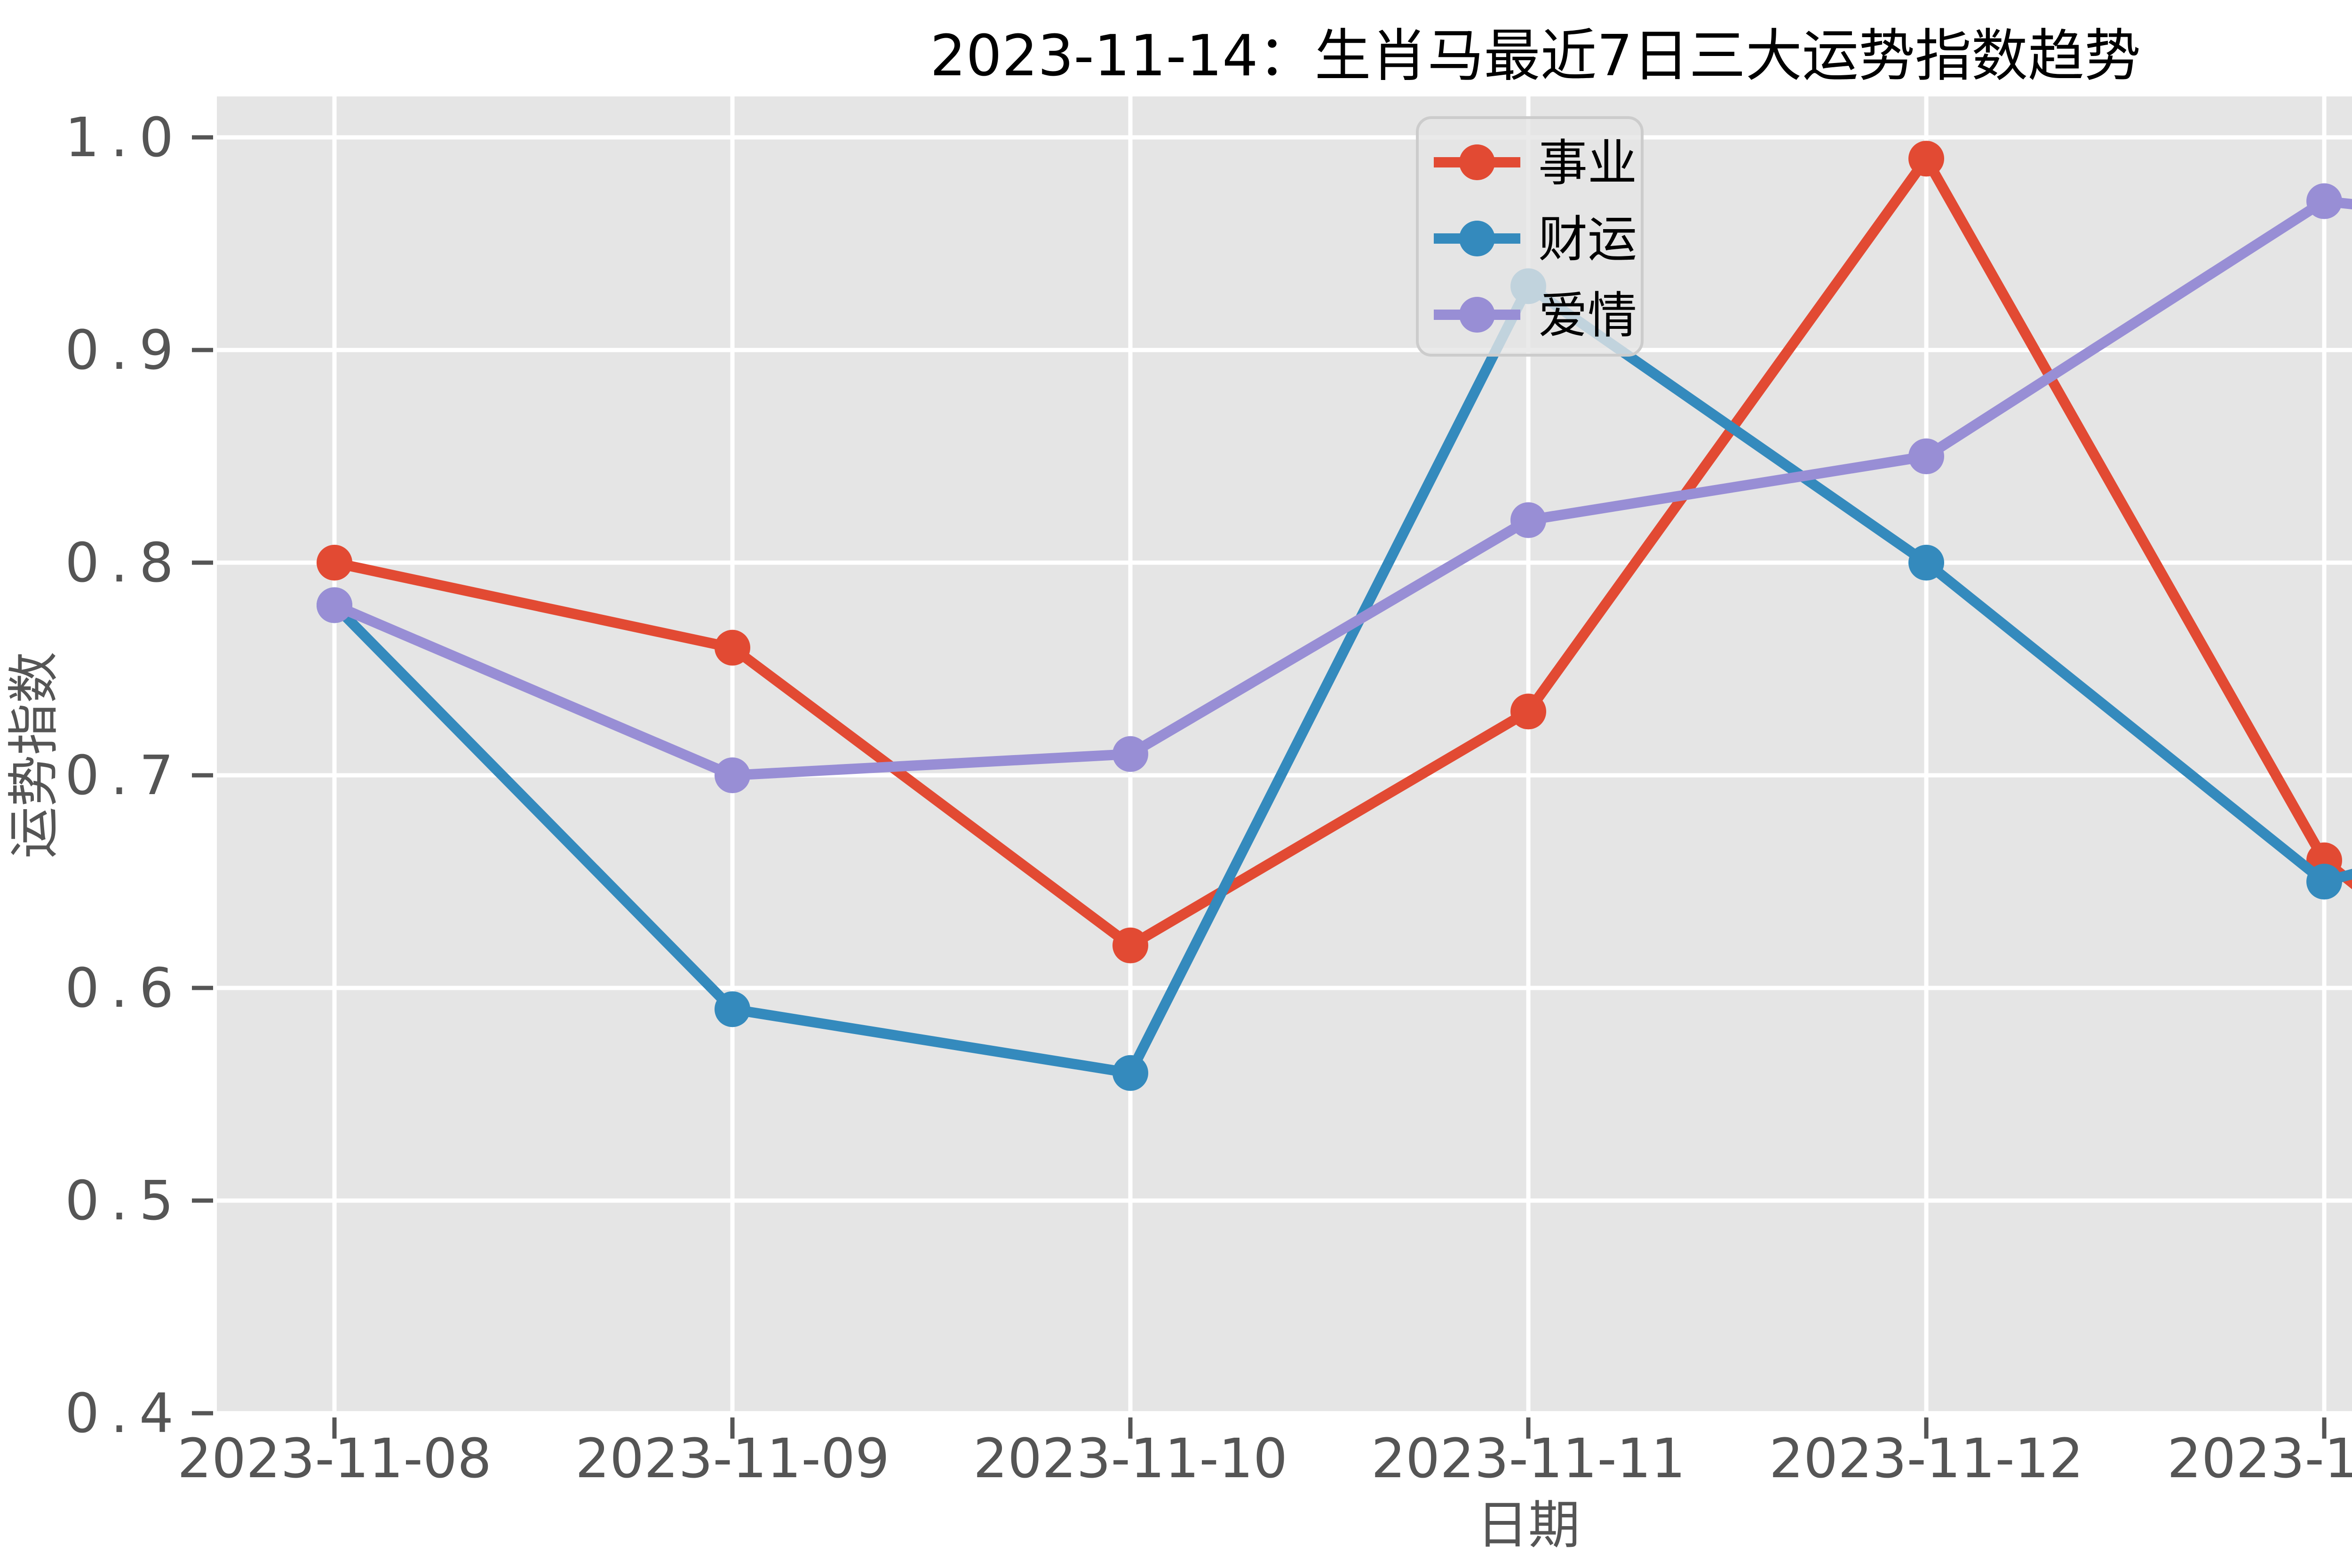 The height and width of the screenshot is (1568, 2352). I want to click on legend-love-marker, so click(1477, 315).